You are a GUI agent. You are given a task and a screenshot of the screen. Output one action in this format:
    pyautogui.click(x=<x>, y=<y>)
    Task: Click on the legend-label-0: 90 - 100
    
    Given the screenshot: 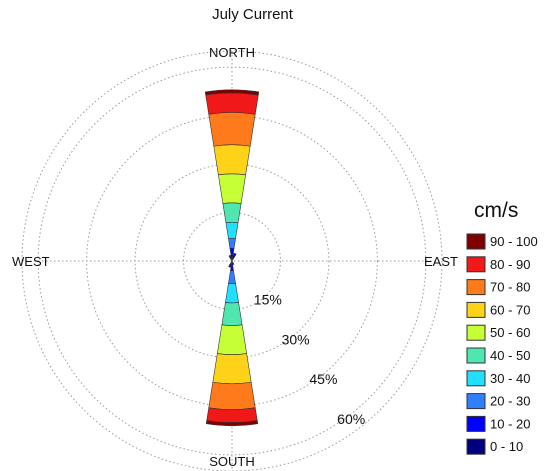 What is the action you would take?
    pyautogui.click(x=514, y=241)
    